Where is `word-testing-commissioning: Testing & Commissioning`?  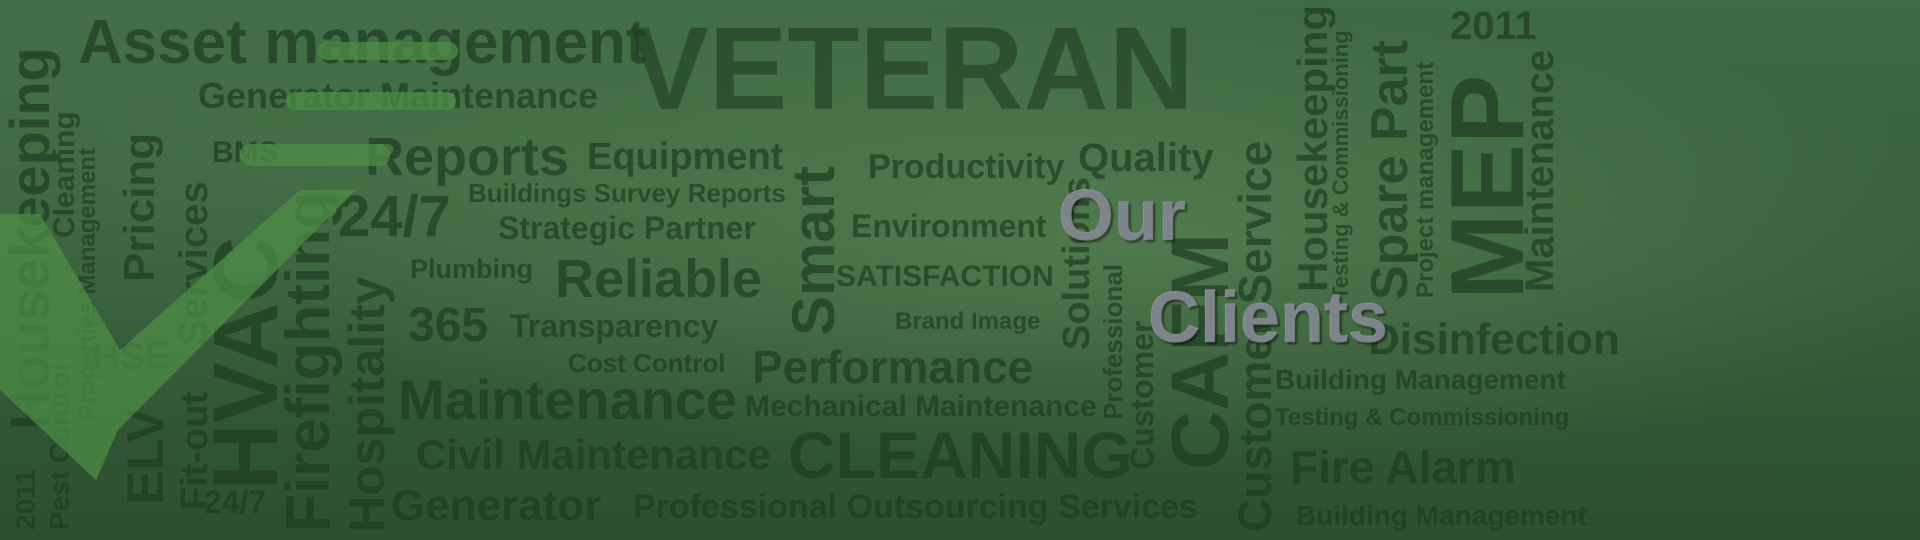
word-testing-commissioning: Testing & Commissioning is located at coordinates (1422, 417).